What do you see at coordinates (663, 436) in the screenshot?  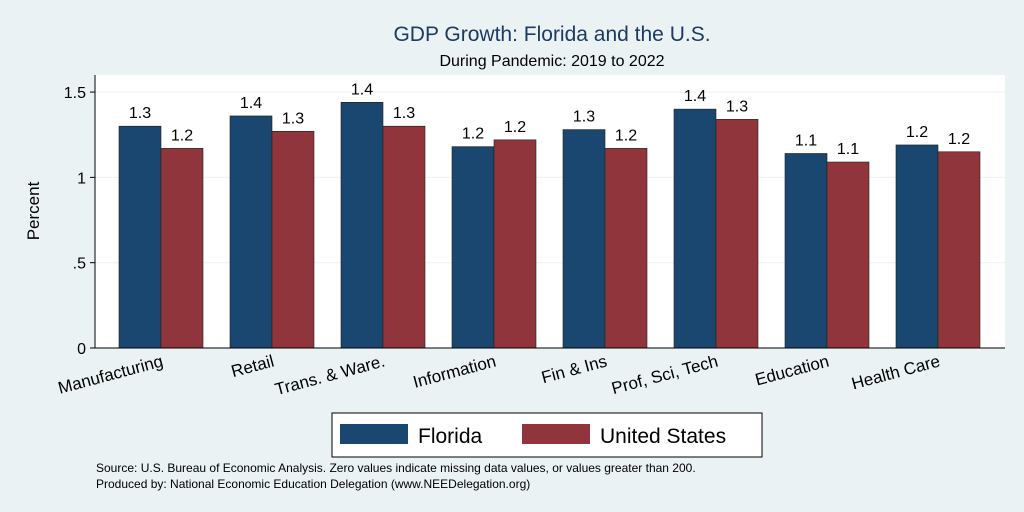 I see `legend-label-united-states: United States` at bounding box center [663, 436].